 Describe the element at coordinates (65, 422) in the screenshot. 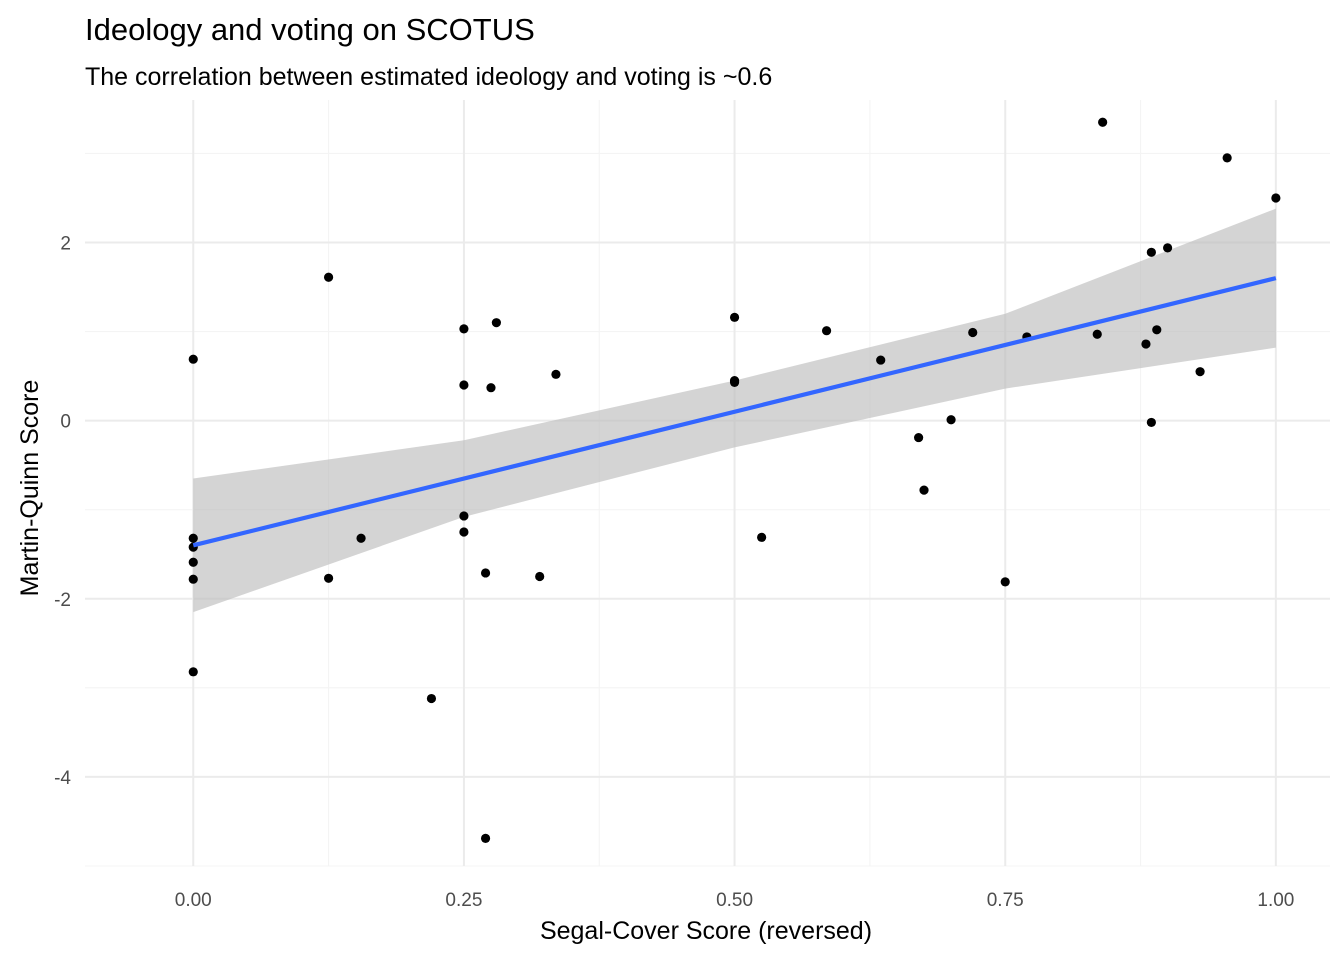

I see `y-tick-label: 0` at that location.